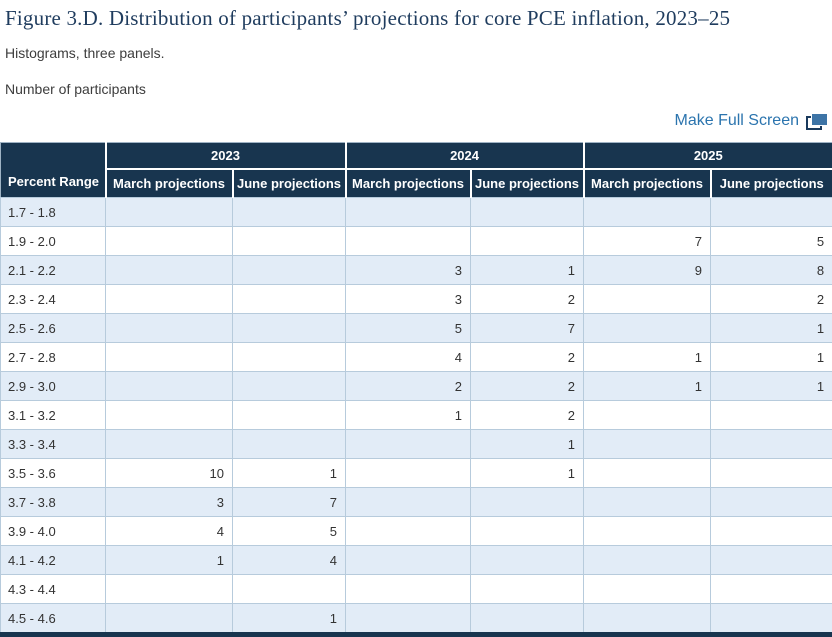  What do you see at coordinates (416, 531) in the screenshot?
I see `table-row: 3.9 - 4.0 4 5` at bounding box center [416, 531].